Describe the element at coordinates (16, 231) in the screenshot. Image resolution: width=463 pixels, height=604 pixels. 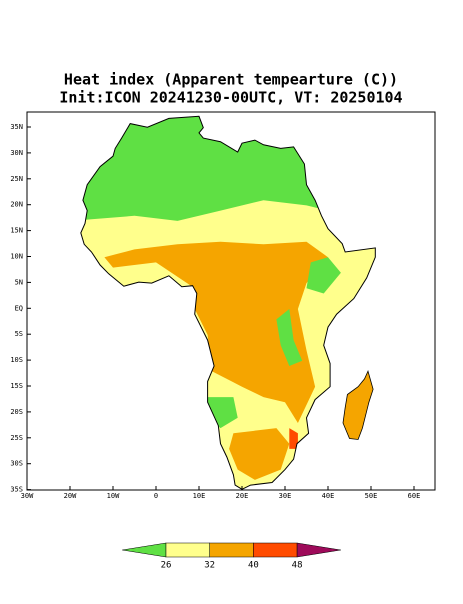
I see `lat-label: 15N` at that location.